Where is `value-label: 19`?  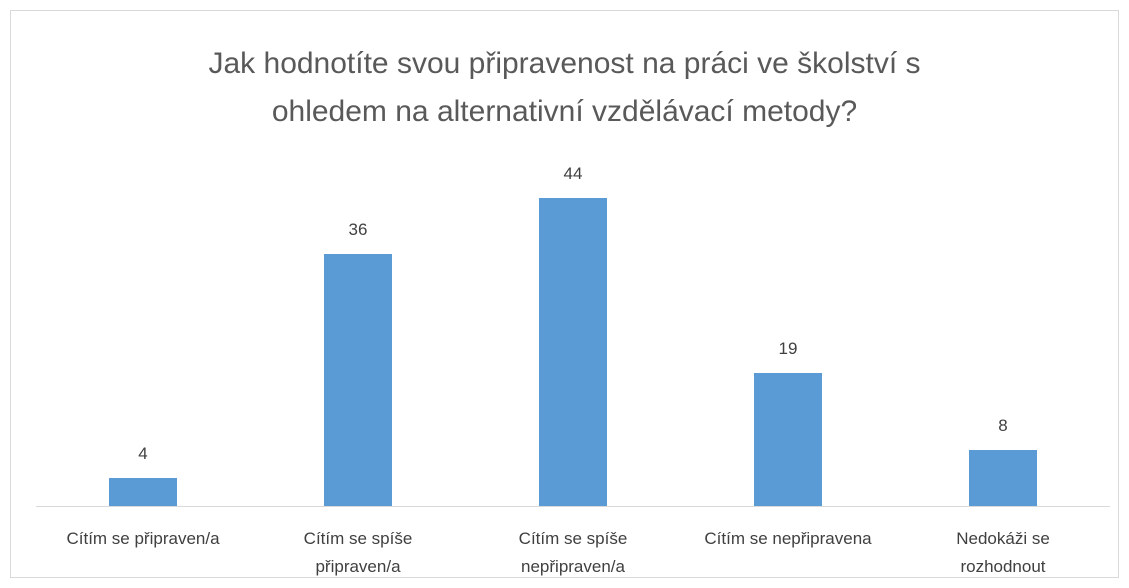
value-label: 19 is located at coordinates (788, 348).